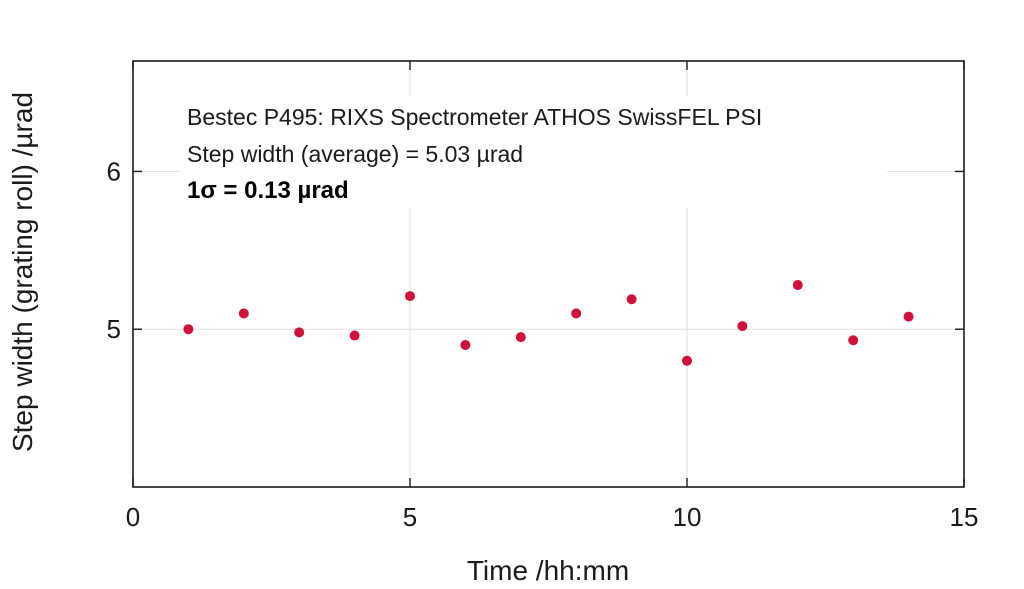  What do you see at coordinates (410, 517) in the screenshot?
I see `x-tick-label: 5` at bounding box center [410, 517].